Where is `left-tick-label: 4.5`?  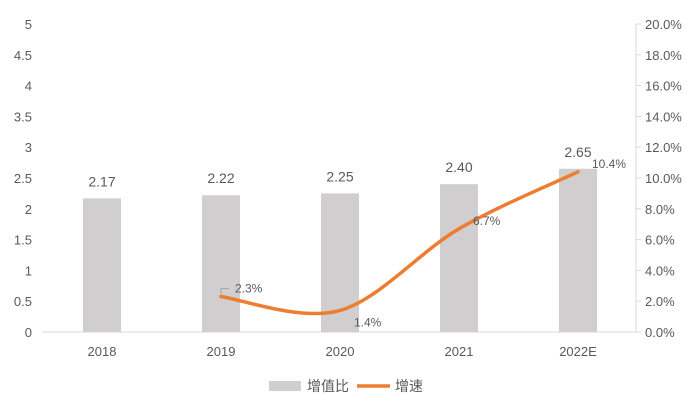
left-tick-label: 4.5 is located at coordinates (23, 55).